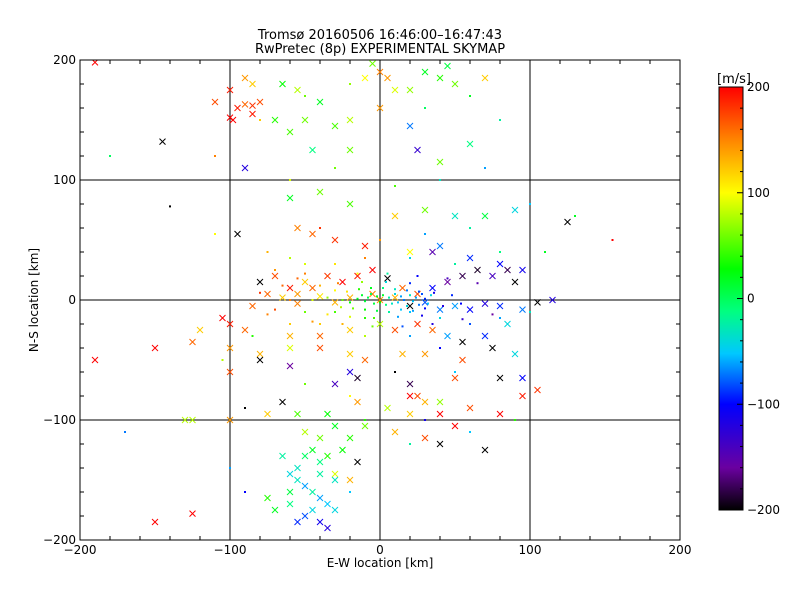  I want to click on x-tick-label: 0, so click(380, 550).